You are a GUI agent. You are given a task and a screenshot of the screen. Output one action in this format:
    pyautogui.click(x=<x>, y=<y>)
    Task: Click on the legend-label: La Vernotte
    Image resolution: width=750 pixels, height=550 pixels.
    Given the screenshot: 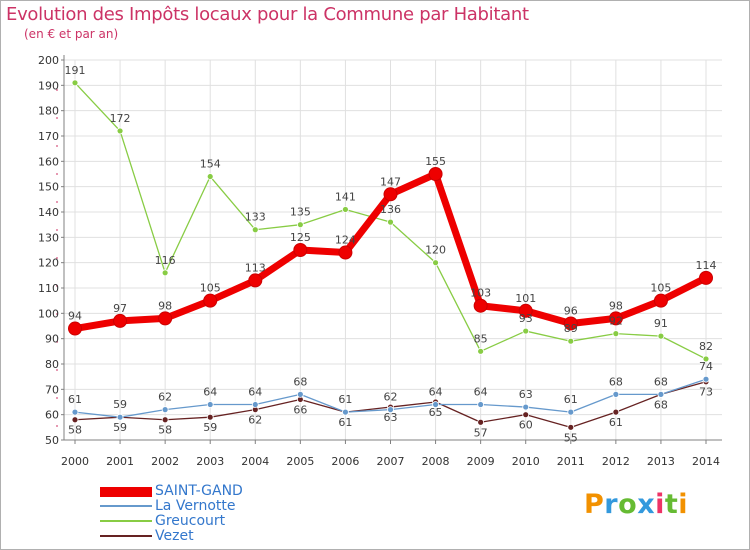 What is the action you would take?
    pyautogui.click(x=195, y=506)
    